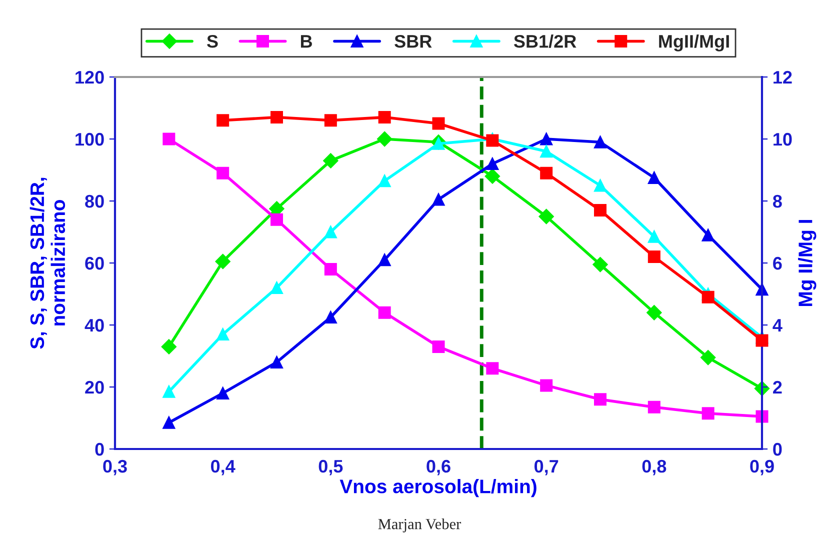 Image resolution: width=839 pixels, height=535 pixels. Describe the element at coordinates (694, 43) in the screenshot. I see `legend-label: MgII/MgI` at that location.